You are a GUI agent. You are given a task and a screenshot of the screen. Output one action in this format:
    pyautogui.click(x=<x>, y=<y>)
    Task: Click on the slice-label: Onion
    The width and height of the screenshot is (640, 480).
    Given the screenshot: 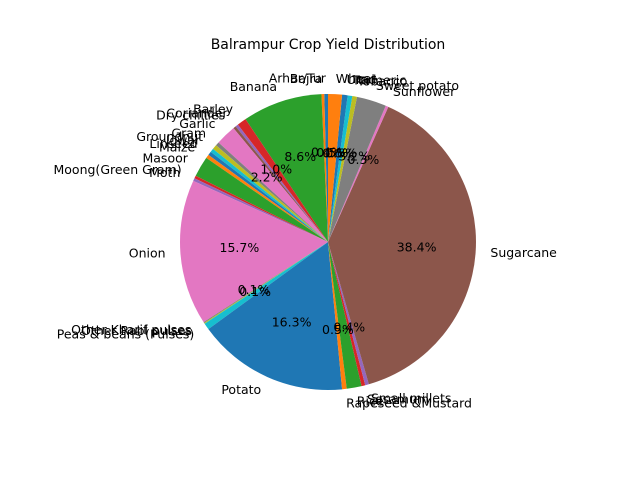 What is the action you would take?
    pyautogui.click(x=147, y=252)
    